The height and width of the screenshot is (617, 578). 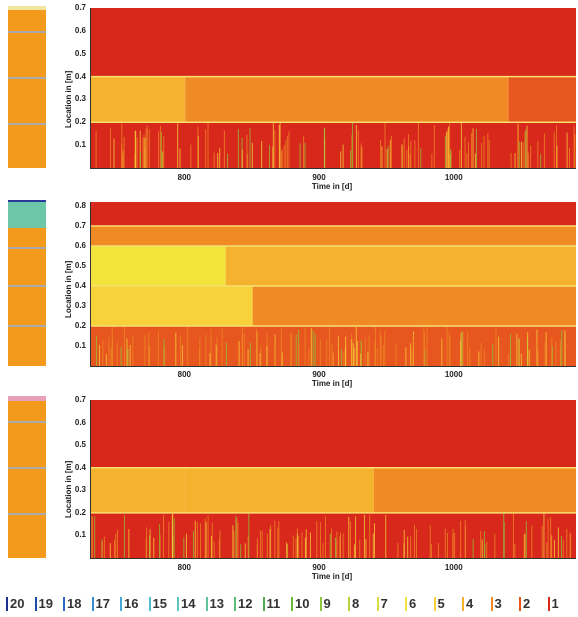 I want to click on legend-label: 13, so click(x=216, y=603).